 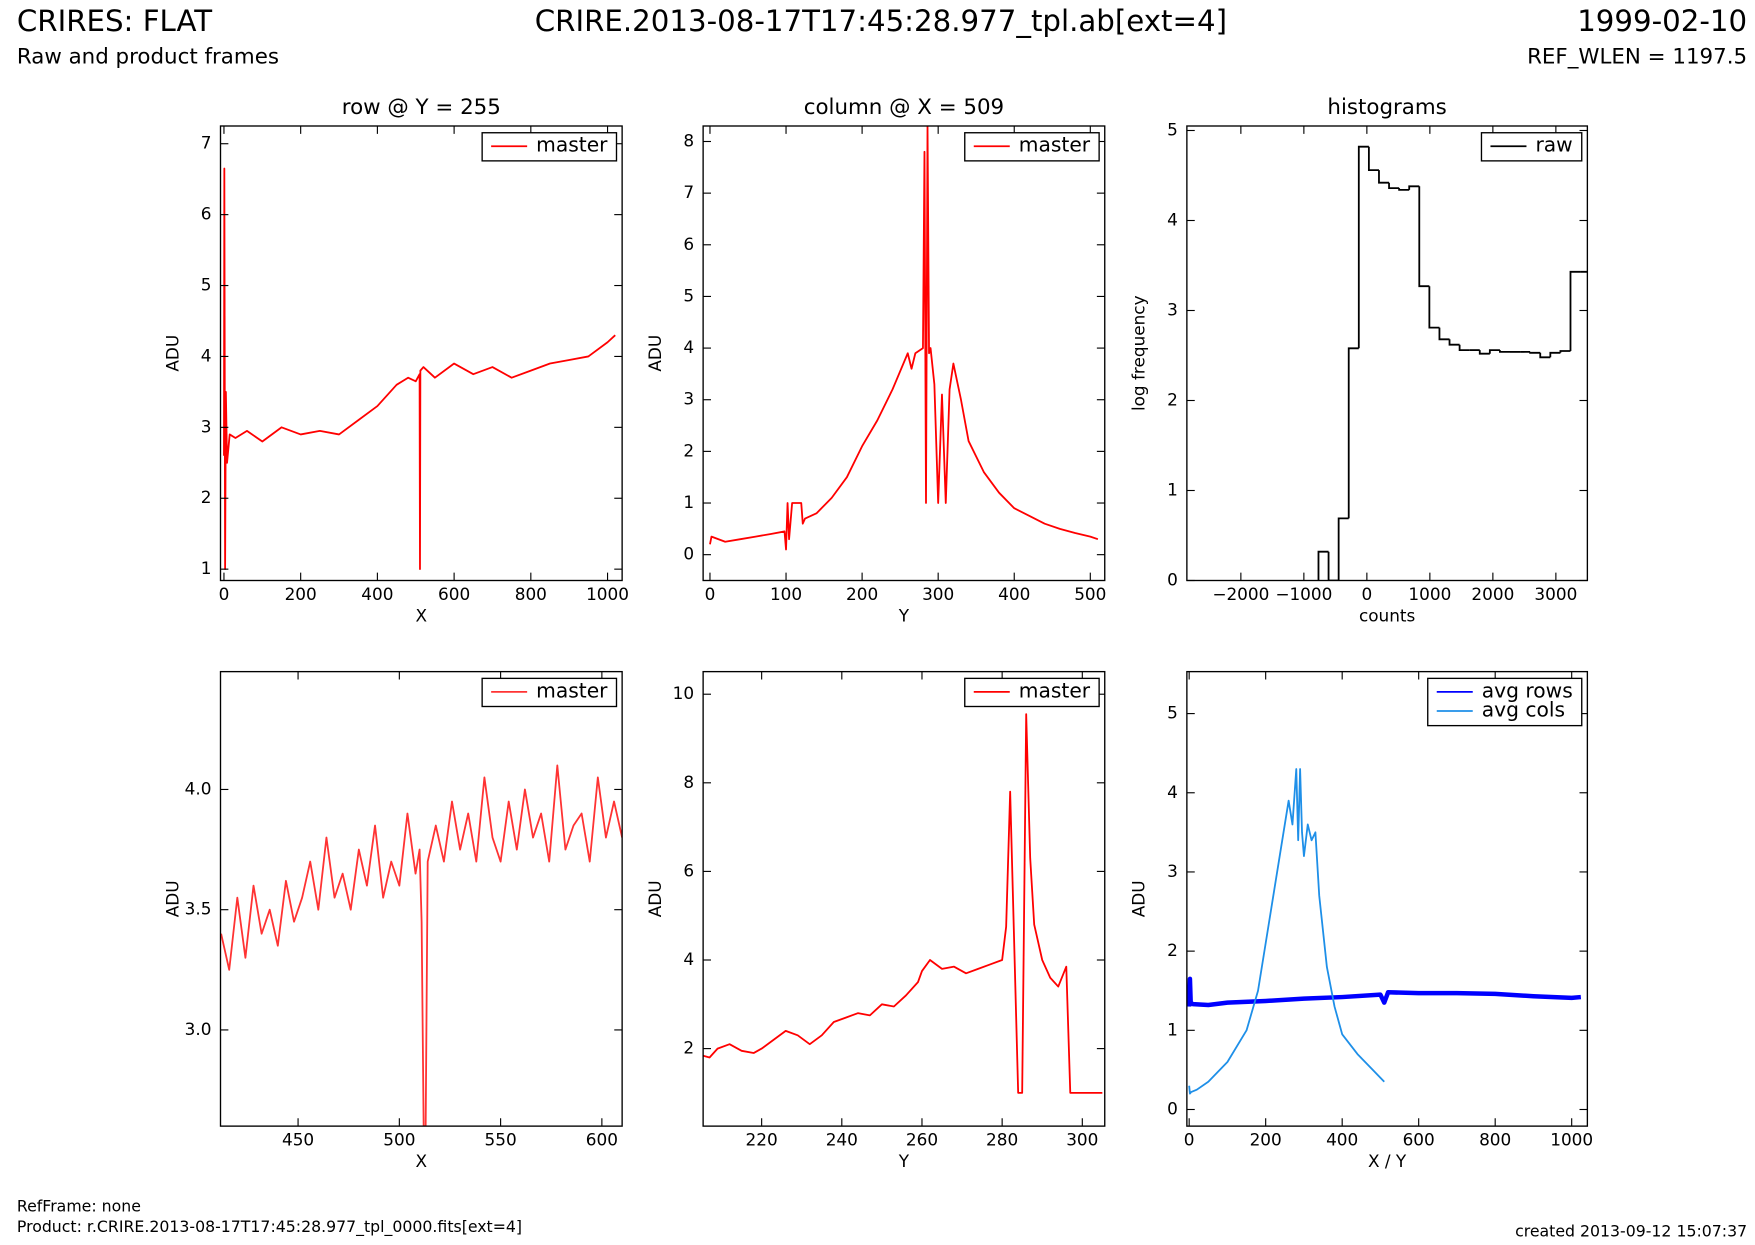 What do you see at coordinates (1387, 1161) in the screenshot?
I see `x-axis-label: X / Y` at bounding box center [1387, 1161].